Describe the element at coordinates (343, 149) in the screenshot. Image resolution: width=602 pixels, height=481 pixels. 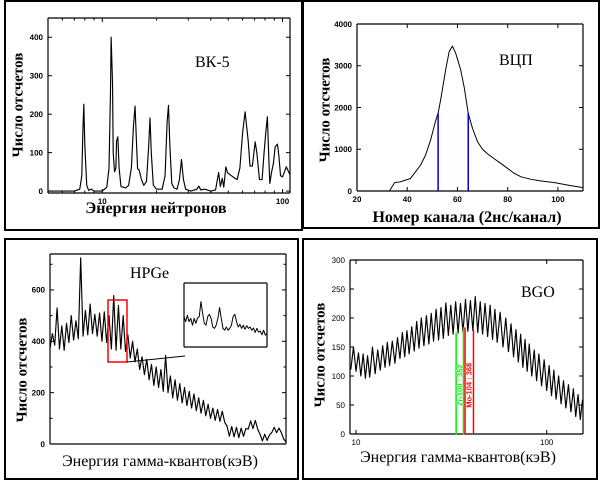
I see `y-tick-label: 1000` at that location.